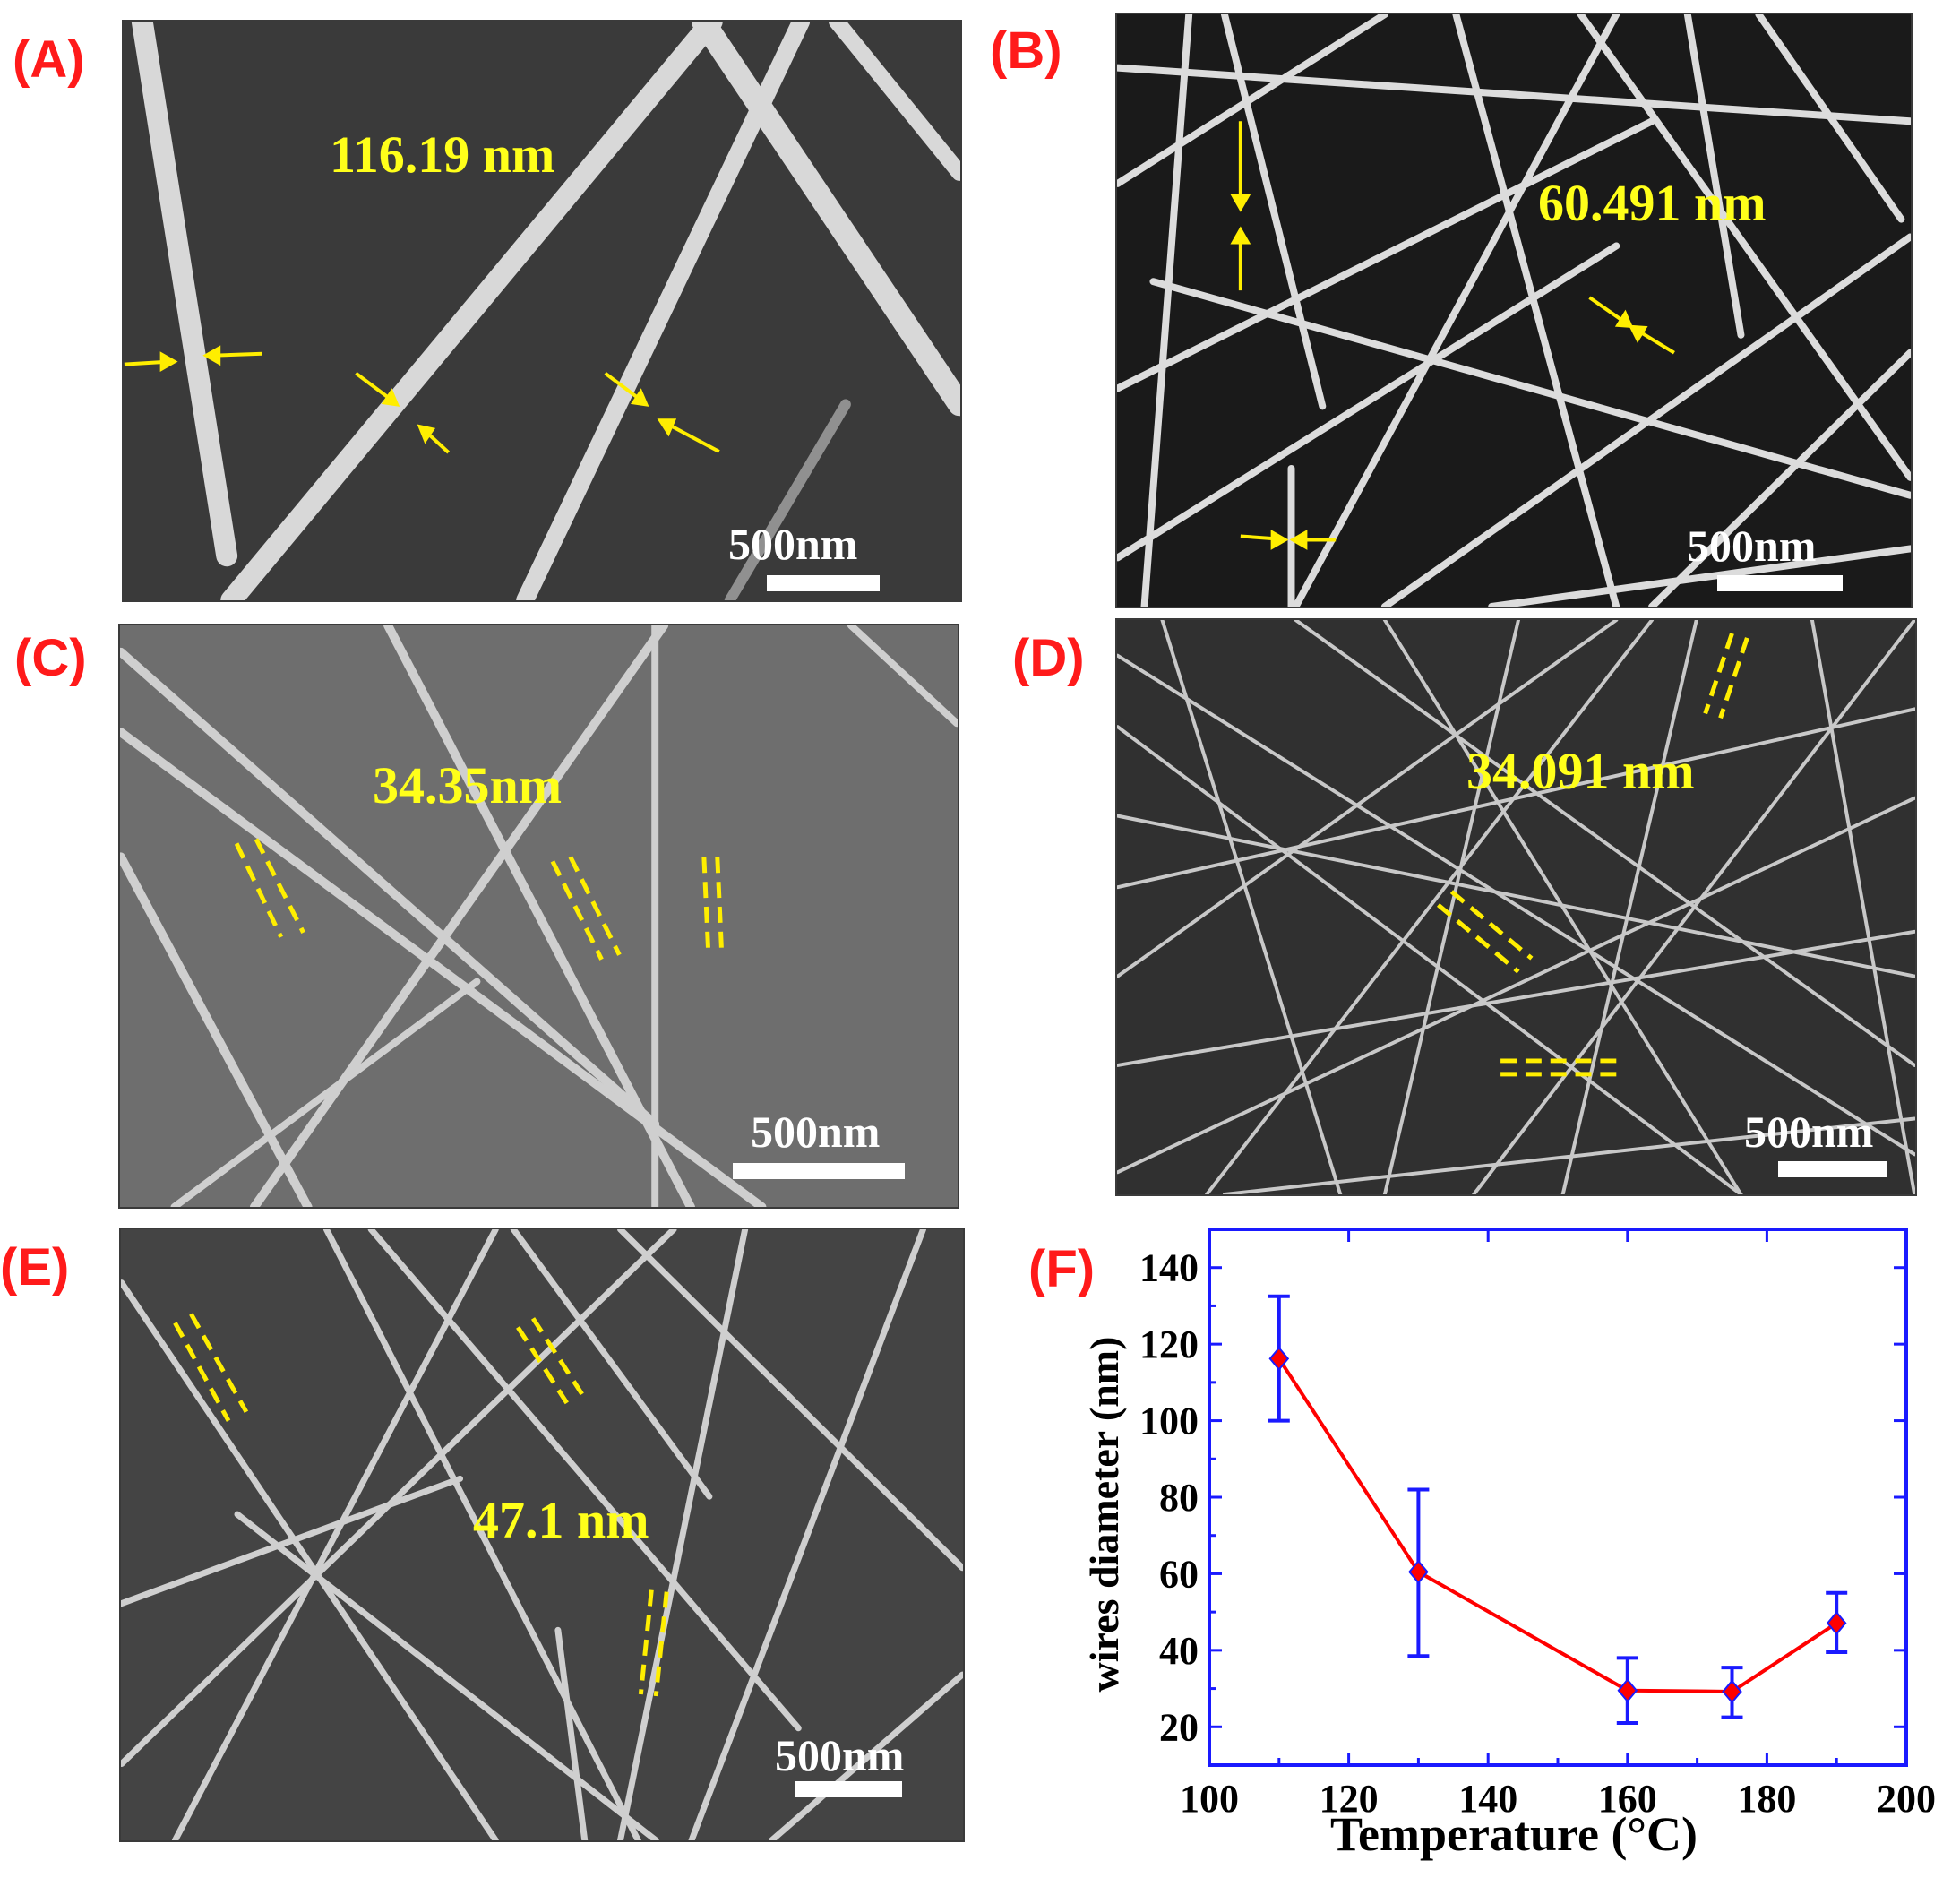  Describe the element at coordinates (1169, 1344) in the screenshot. I see `y-tick-label: 120` at that location.